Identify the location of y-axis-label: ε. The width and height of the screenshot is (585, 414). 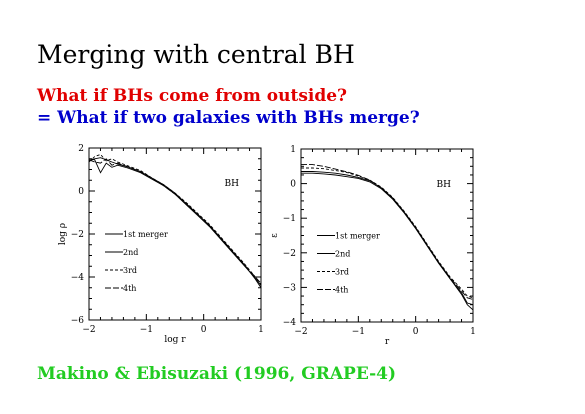
(275, 235).